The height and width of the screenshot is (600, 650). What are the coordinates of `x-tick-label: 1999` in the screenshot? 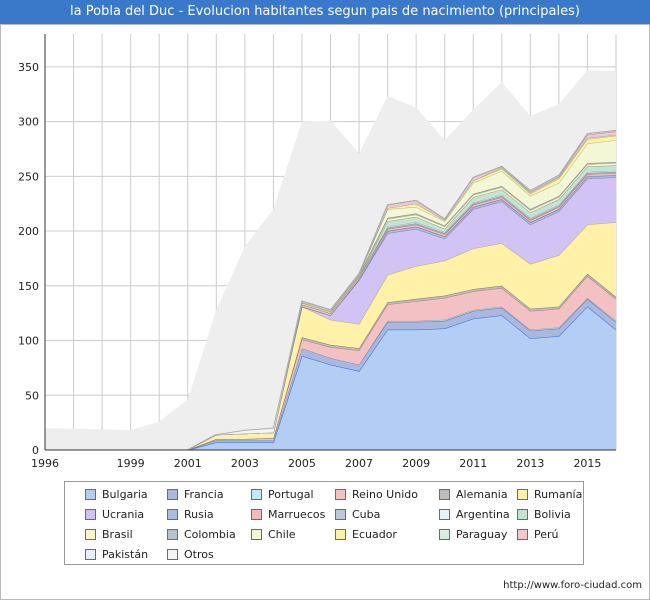 It's located at (131, 463).